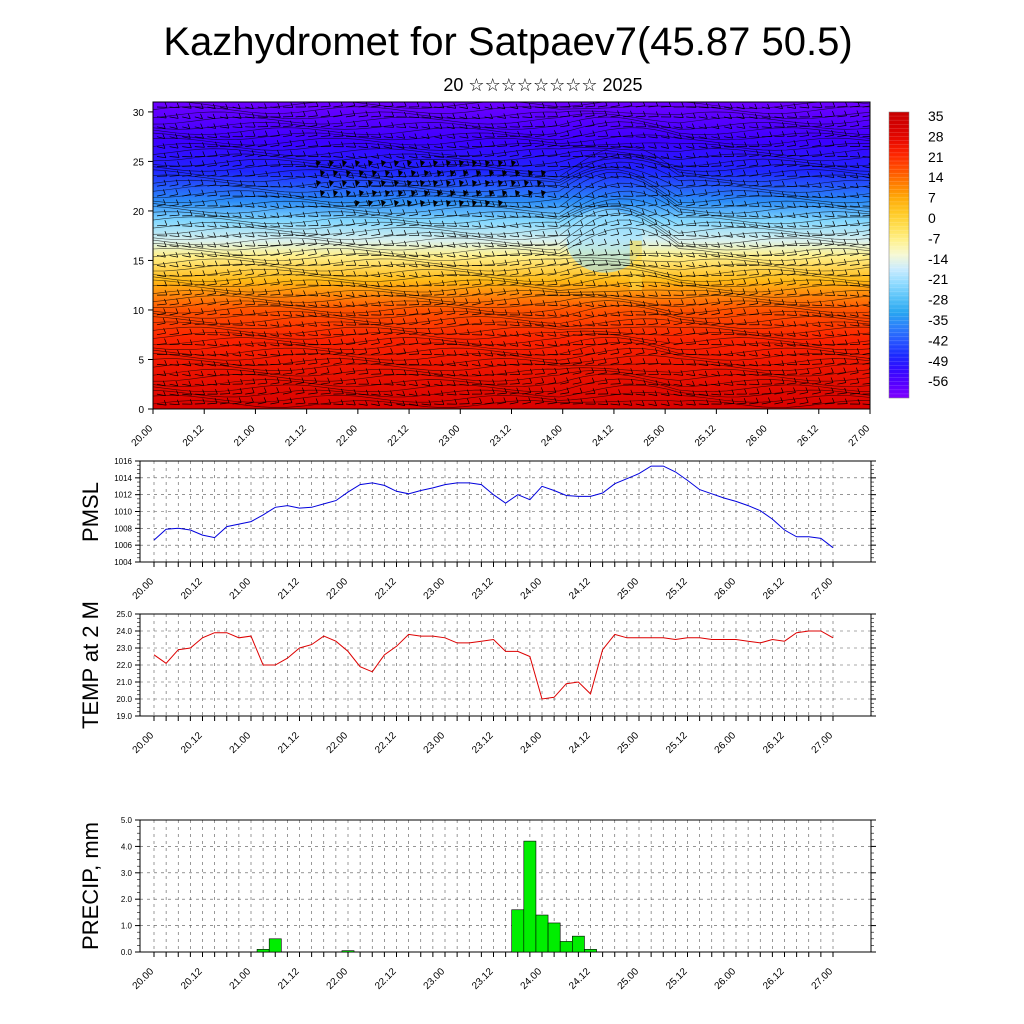  What do you see at coordinates (435, 183) in the screenshot?
I see `wind-flag` at bounding box center [435, 183].